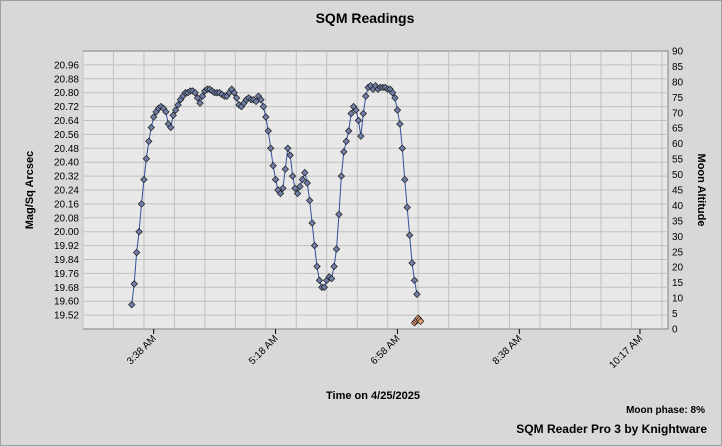 The height and width of the screenshot is (447, 722). I want to click on y-tick-label: 20.48, so click(66, 149).